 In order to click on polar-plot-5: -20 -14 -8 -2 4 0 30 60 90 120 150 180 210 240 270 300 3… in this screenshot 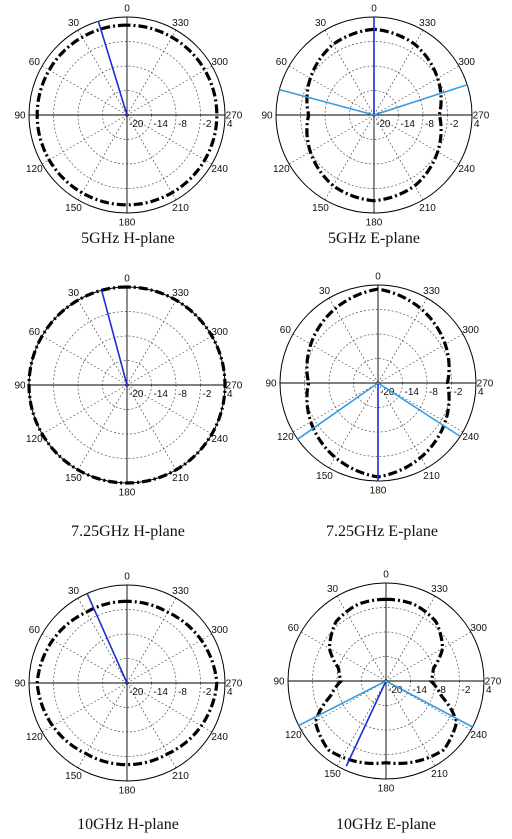, I will do `click(128, 685)`.